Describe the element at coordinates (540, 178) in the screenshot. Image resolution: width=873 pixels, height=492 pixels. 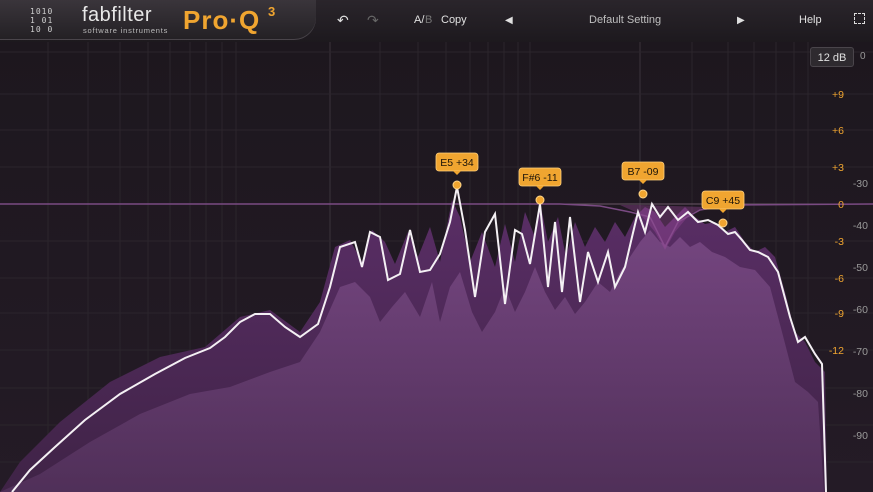
I see `band-label: F#6 -11` at that location.